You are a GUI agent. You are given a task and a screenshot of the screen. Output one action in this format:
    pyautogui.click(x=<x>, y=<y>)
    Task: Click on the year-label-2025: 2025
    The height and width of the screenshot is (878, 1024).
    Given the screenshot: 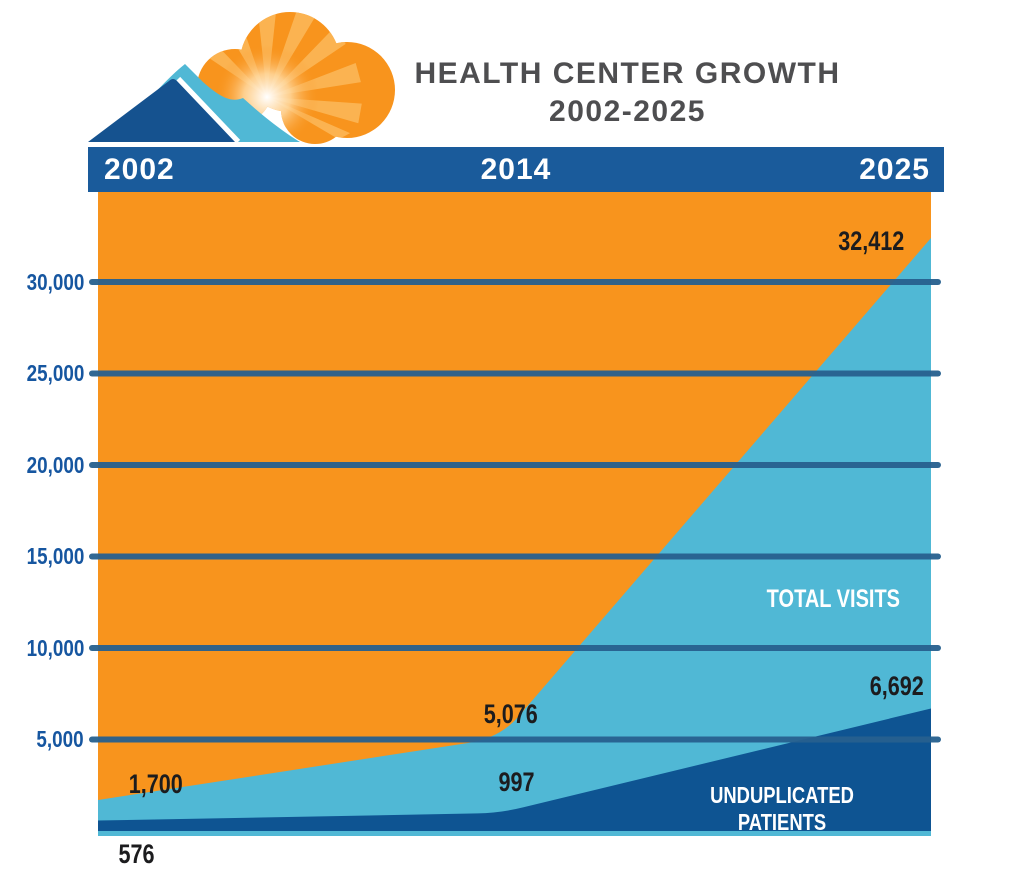 What is the action you would take?
    pyautogui.click(x=894, y=169)
    